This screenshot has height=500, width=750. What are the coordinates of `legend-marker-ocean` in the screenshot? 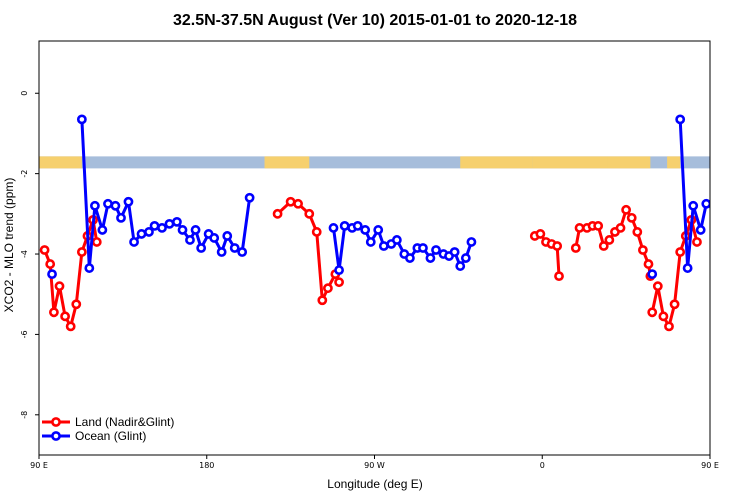 It's located at (56, 436).